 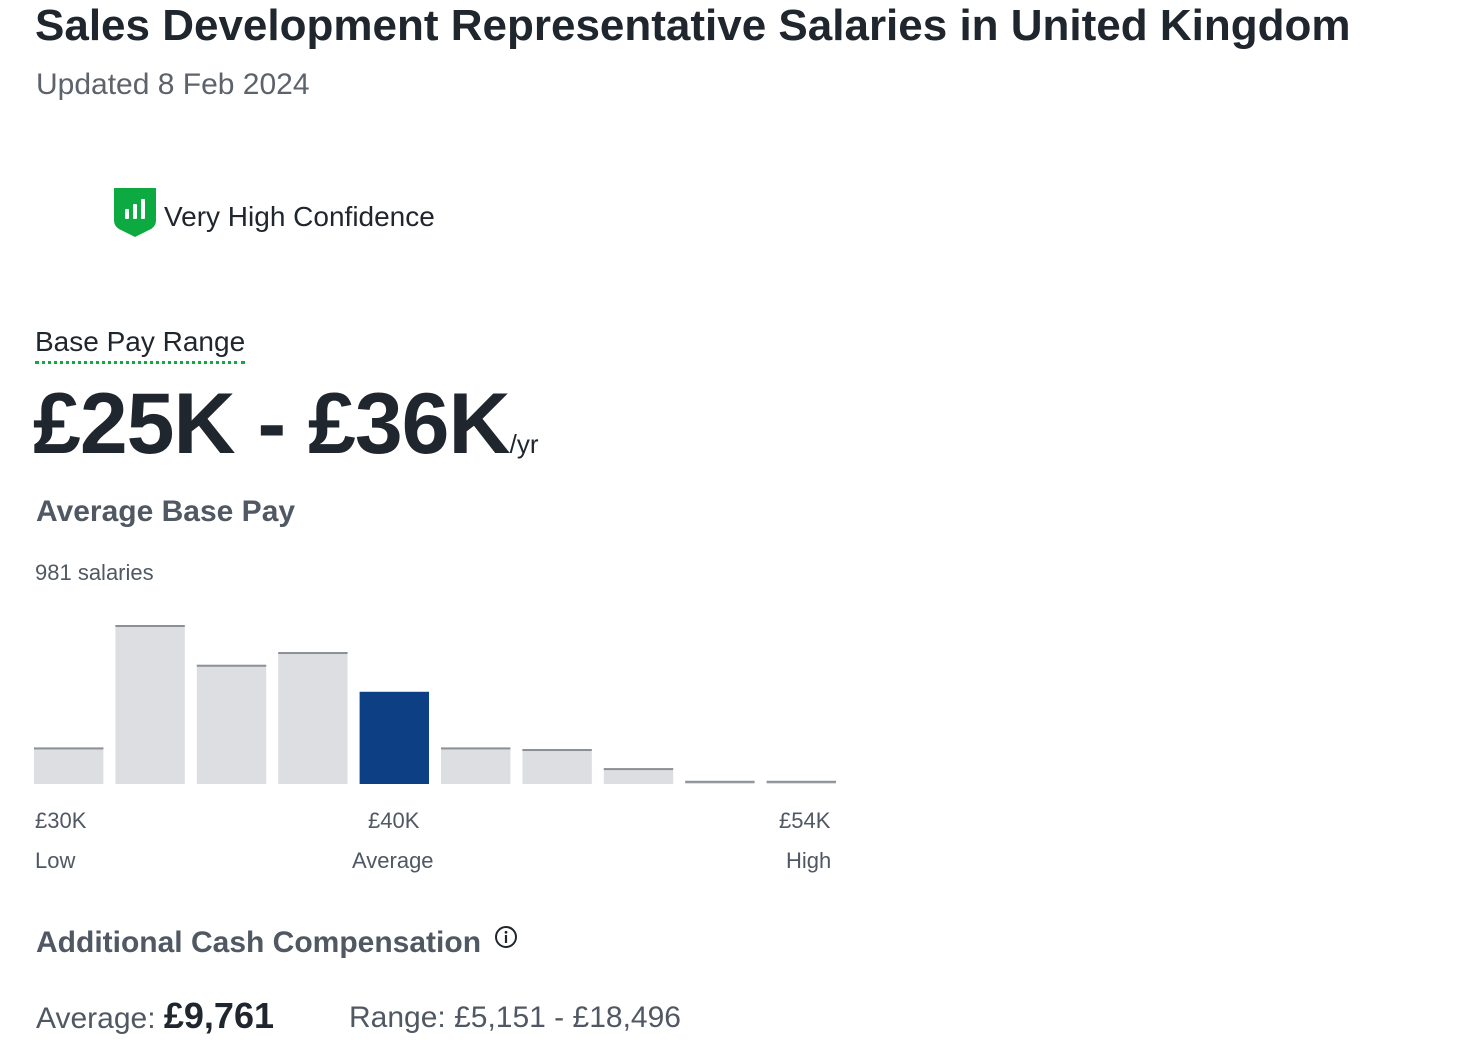 I want to click on base-pay-range-label: Base Pay Range, so click(x=140, y=345).